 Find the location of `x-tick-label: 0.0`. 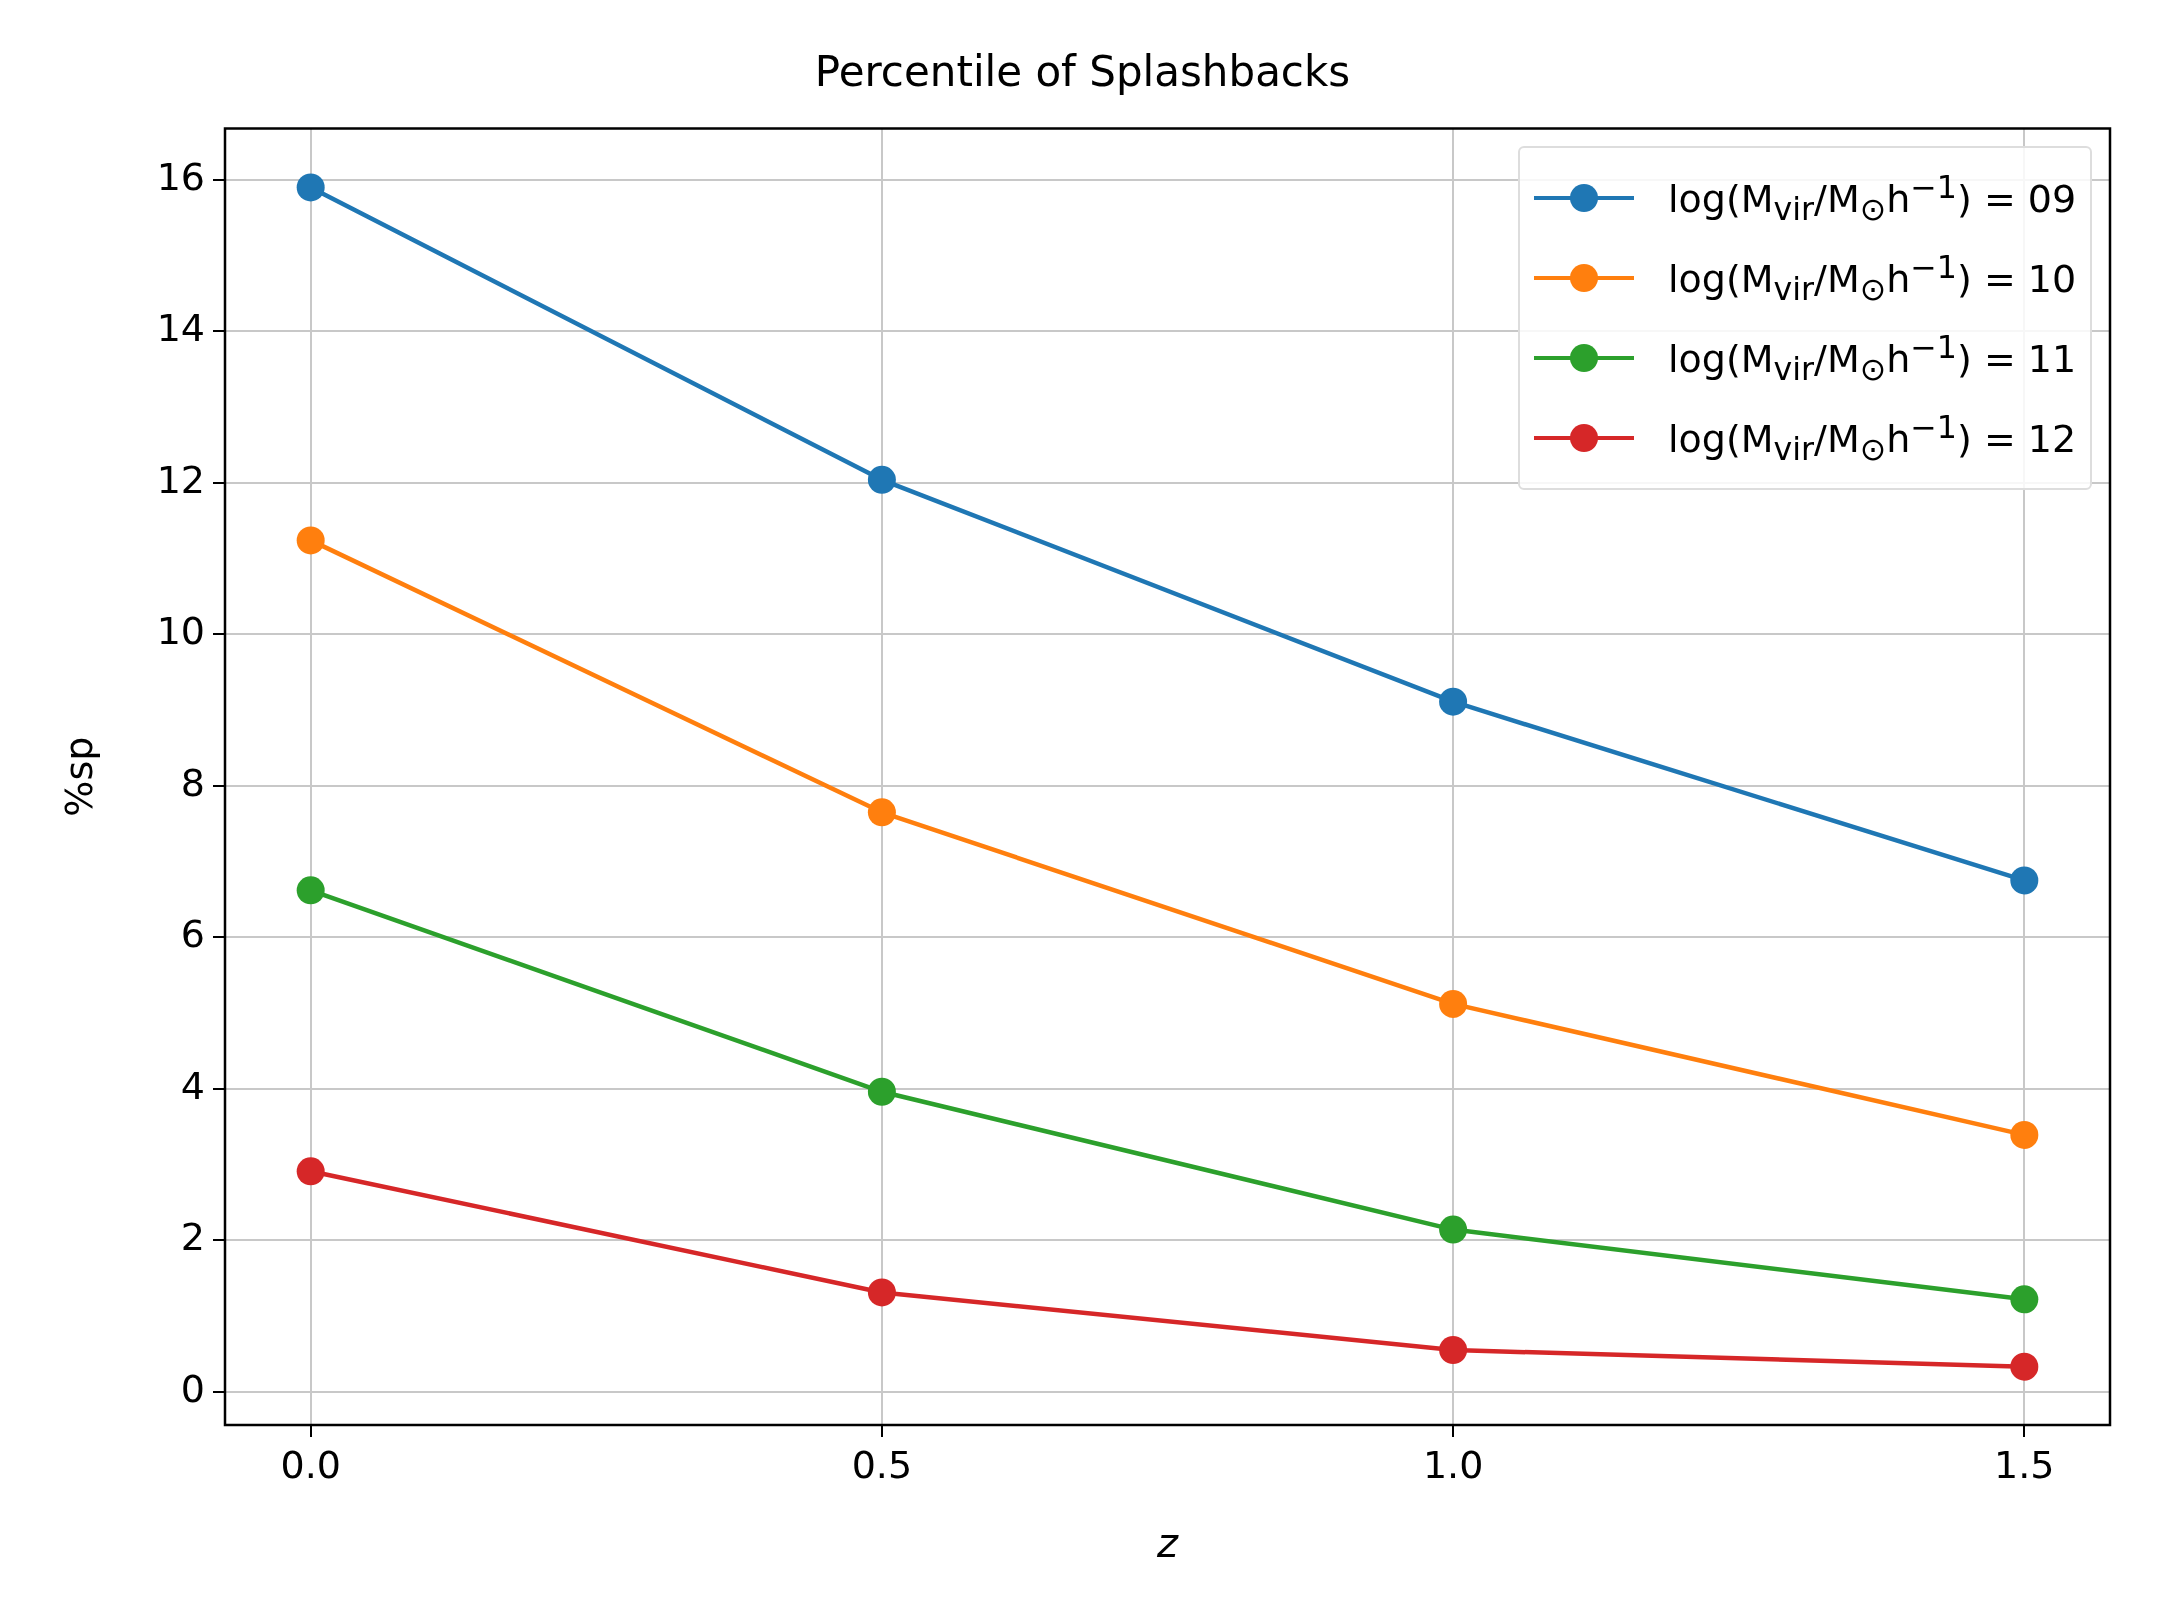

x-tick-label: 0.0 is located at coordinates (310, 1464).